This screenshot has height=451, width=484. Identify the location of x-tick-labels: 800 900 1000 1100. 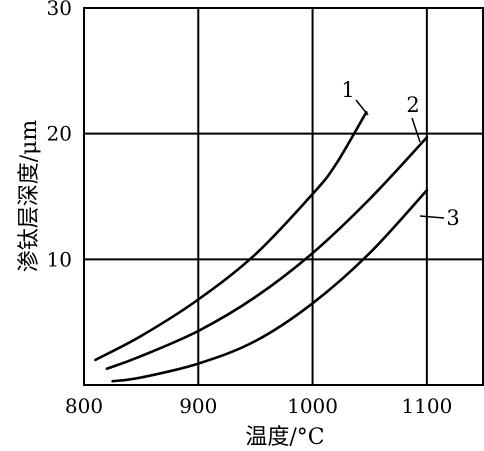
(258, 406).